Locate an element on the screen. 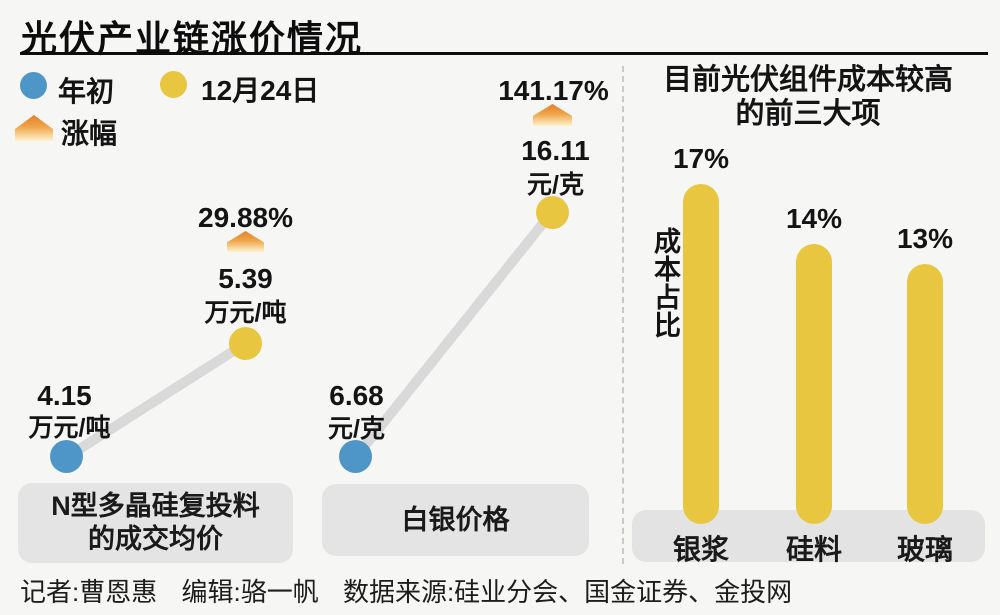 The height and width of the screenshot is (615, 1000). chart1-end-dot is located at coordinates (245, 343).